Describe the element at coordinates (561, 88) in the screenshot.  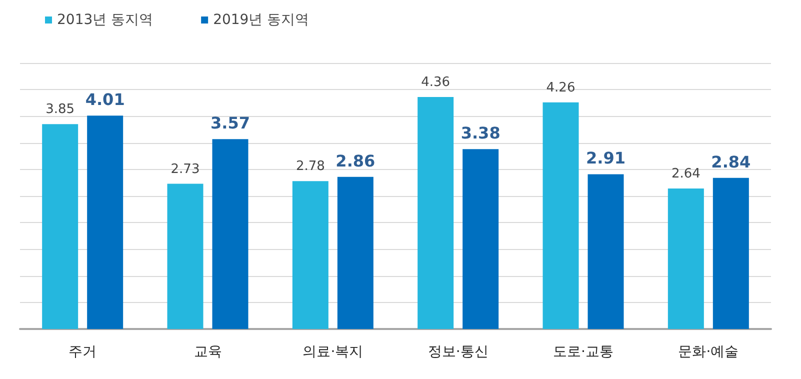
I see `data-label: 4.26` at that location.